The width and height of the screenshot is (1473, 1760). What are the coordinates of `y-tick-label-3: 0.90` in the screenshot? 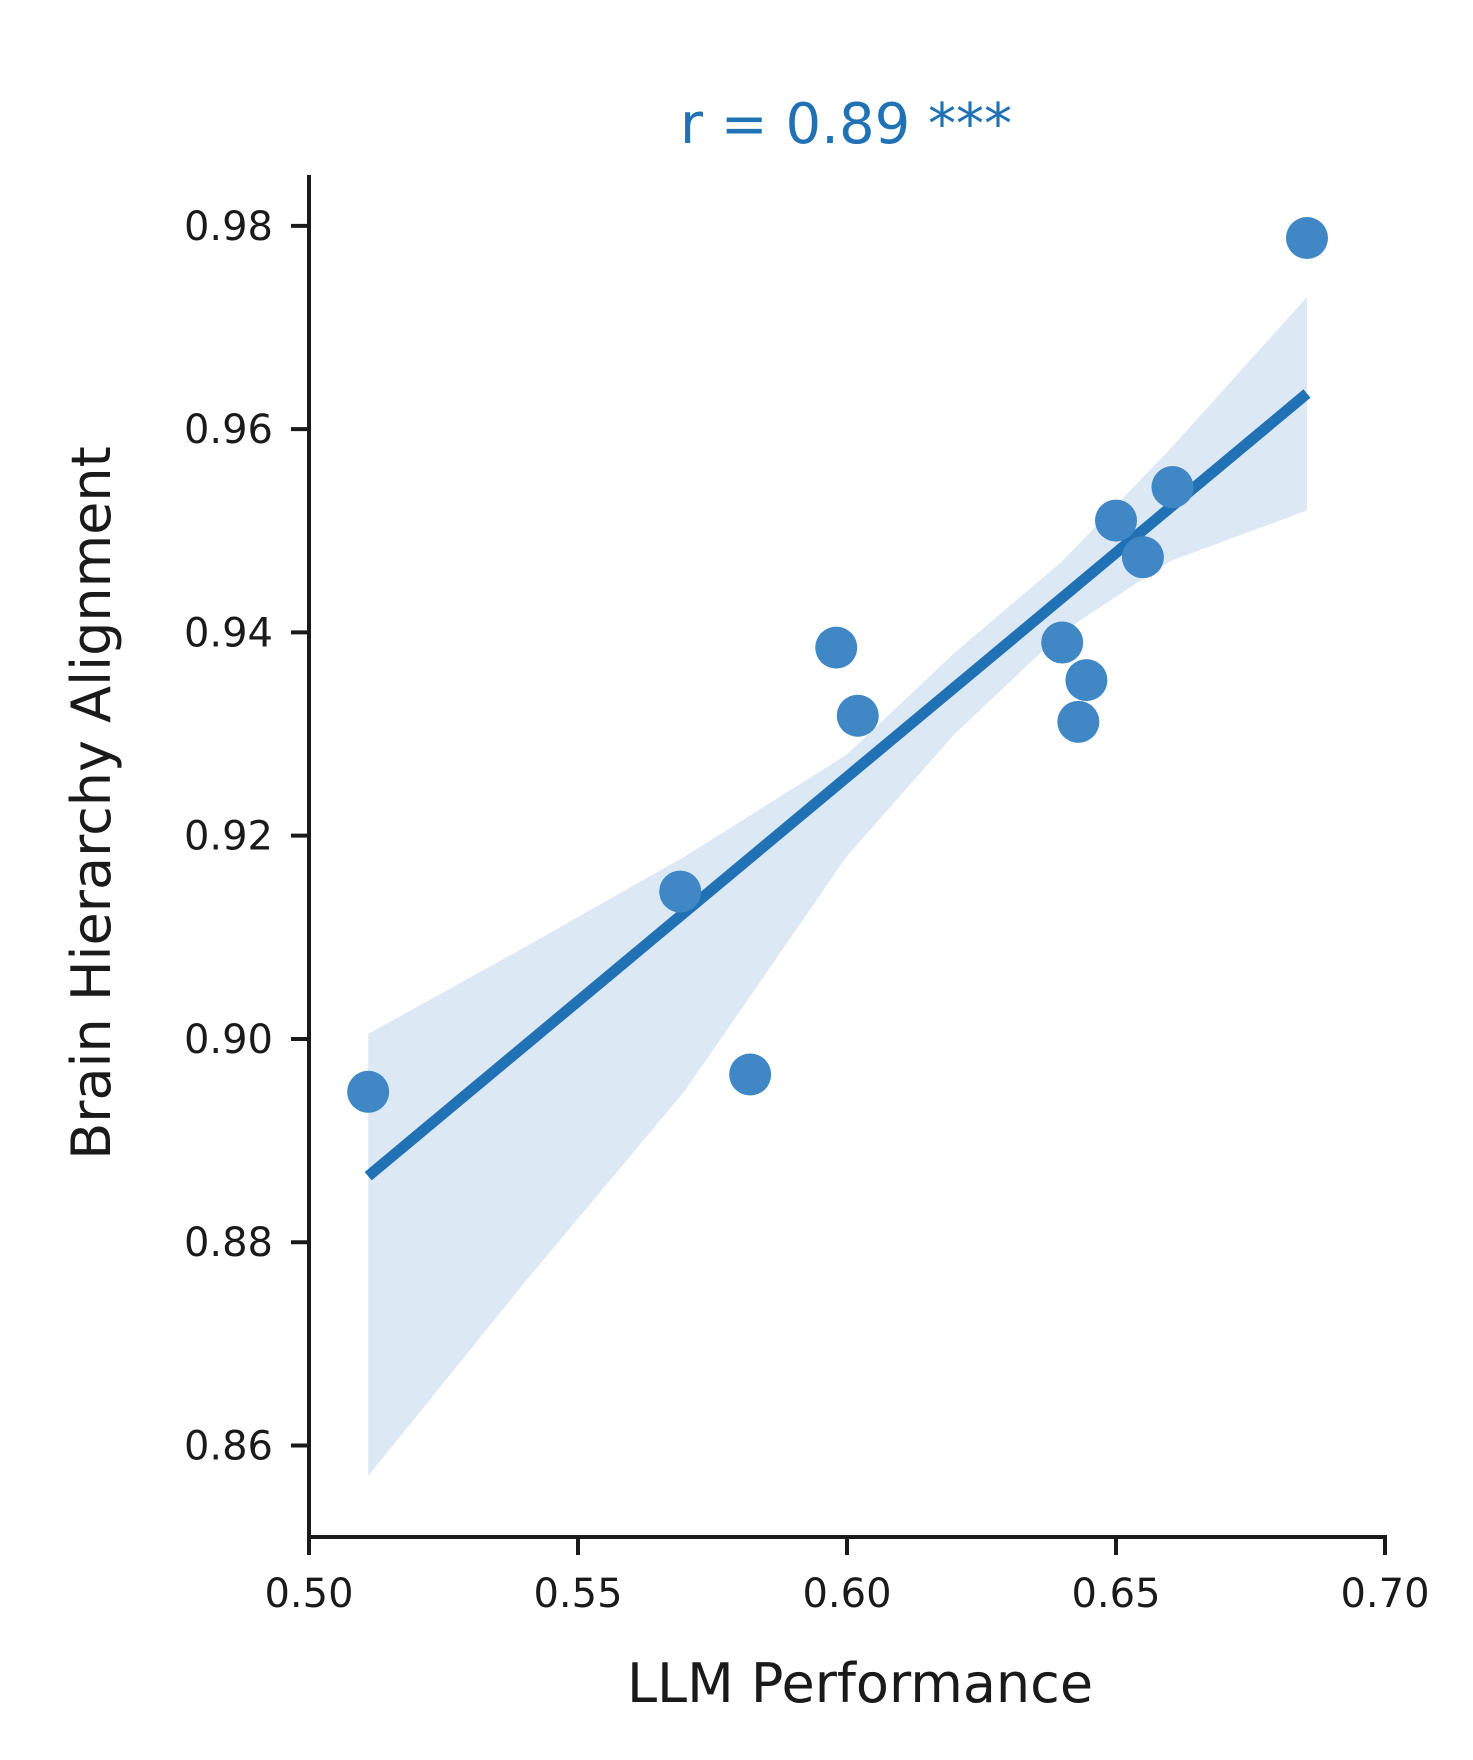 It's located at (228, 1040).